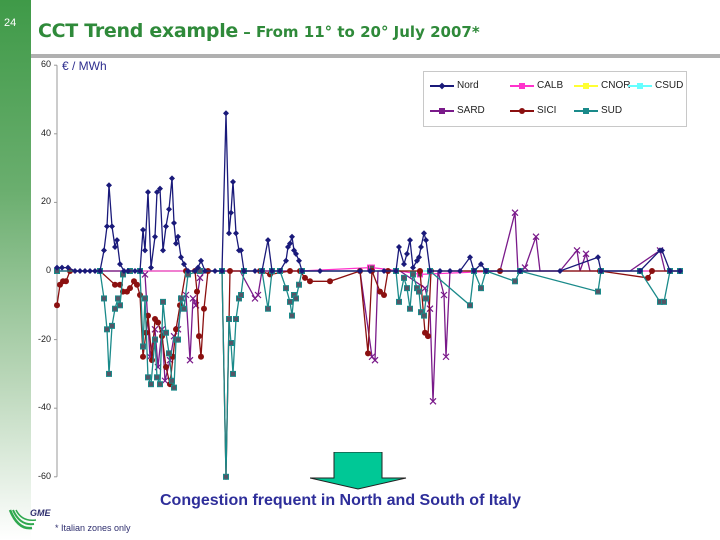 This screenshot has height=540, width=720. What do you see at coordinates (44, 338) in the screenshot?
I see `y-tick-label: -20` at bounding box center [44, 338].